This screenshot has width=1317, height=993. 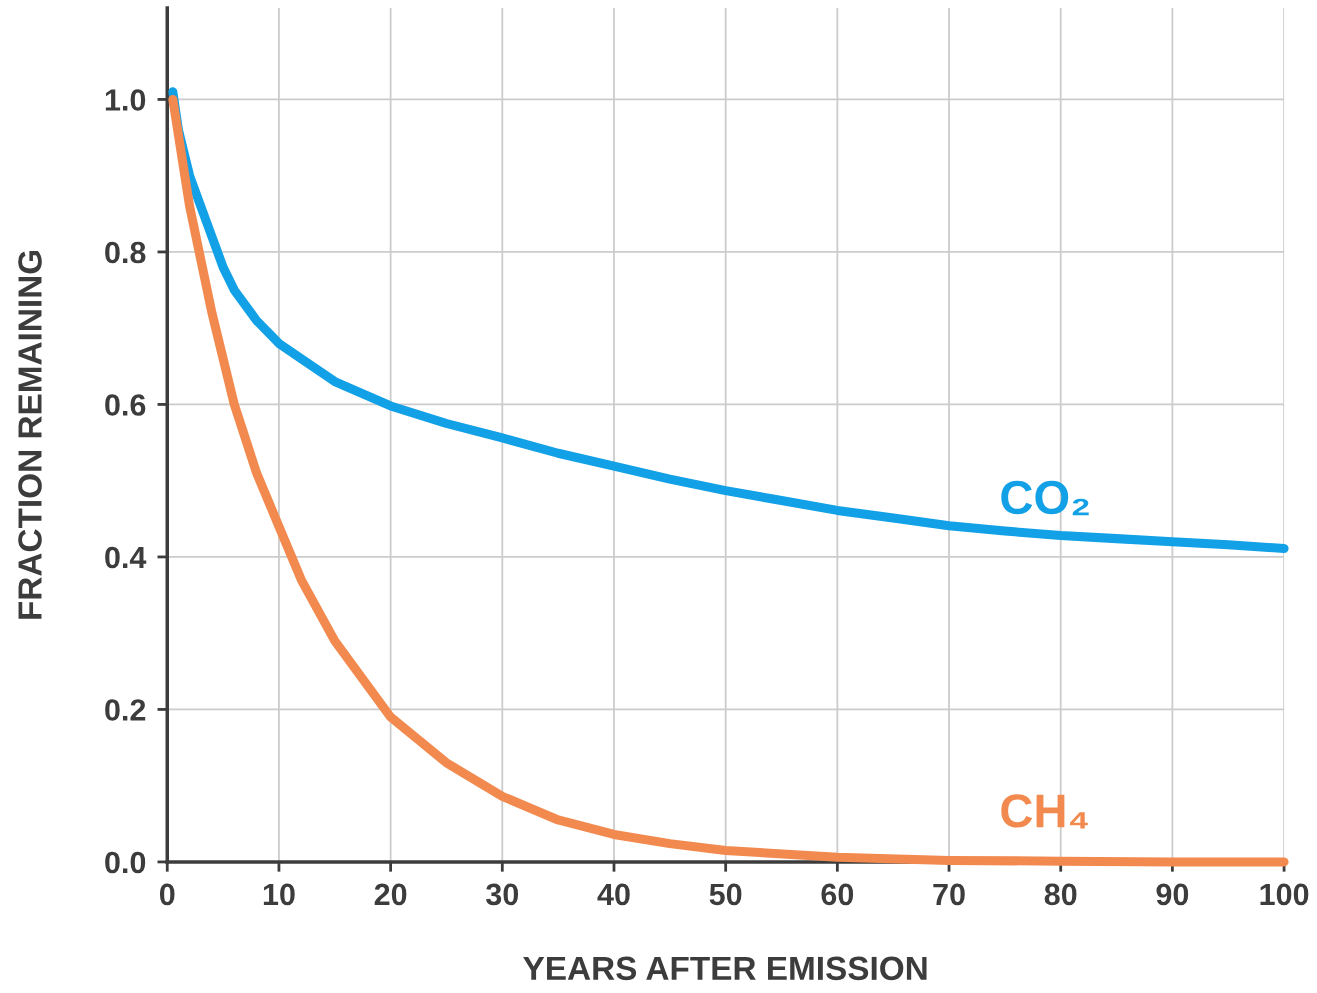 I want to click on y-tick-label: 0.6, so click(x=125, y=405).